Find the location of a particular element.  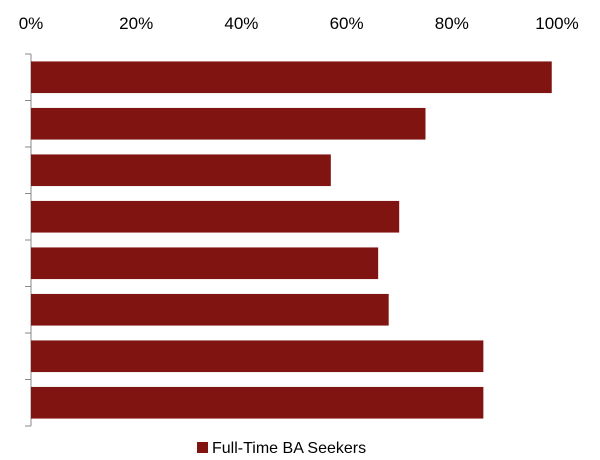

legend-swatch is located at coordinates (202, 447).